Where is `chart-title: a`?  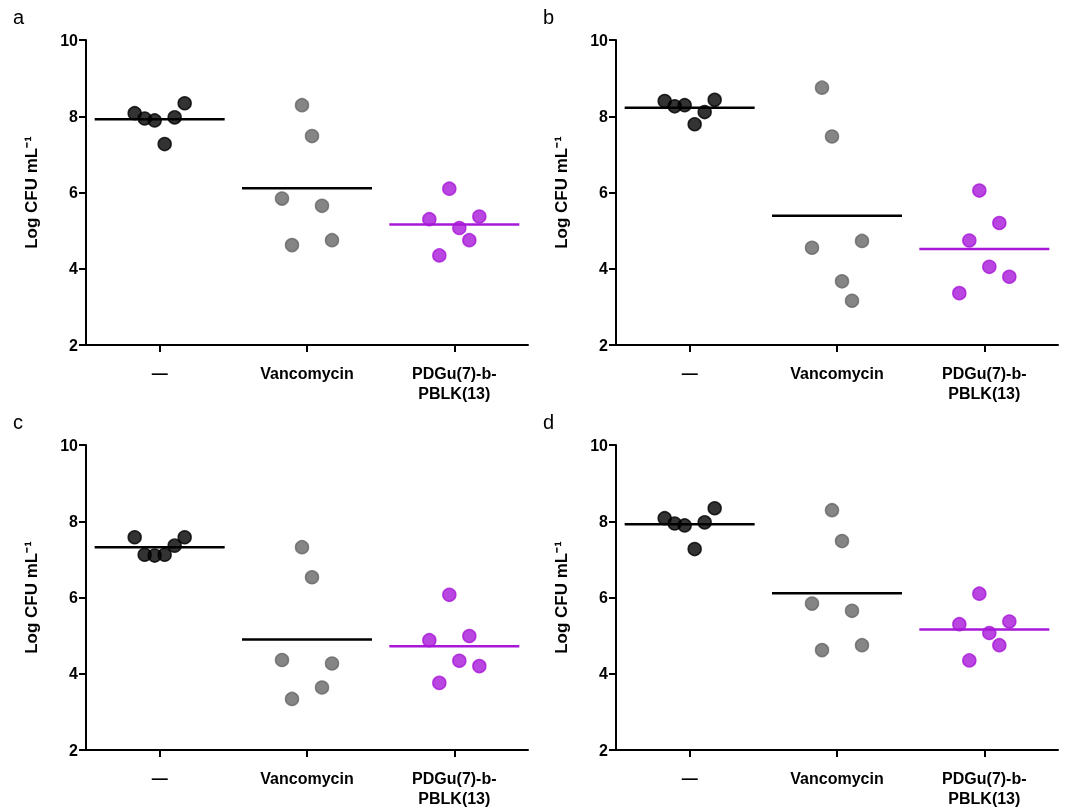
chart-title: a is located at coordinates (19, 17).